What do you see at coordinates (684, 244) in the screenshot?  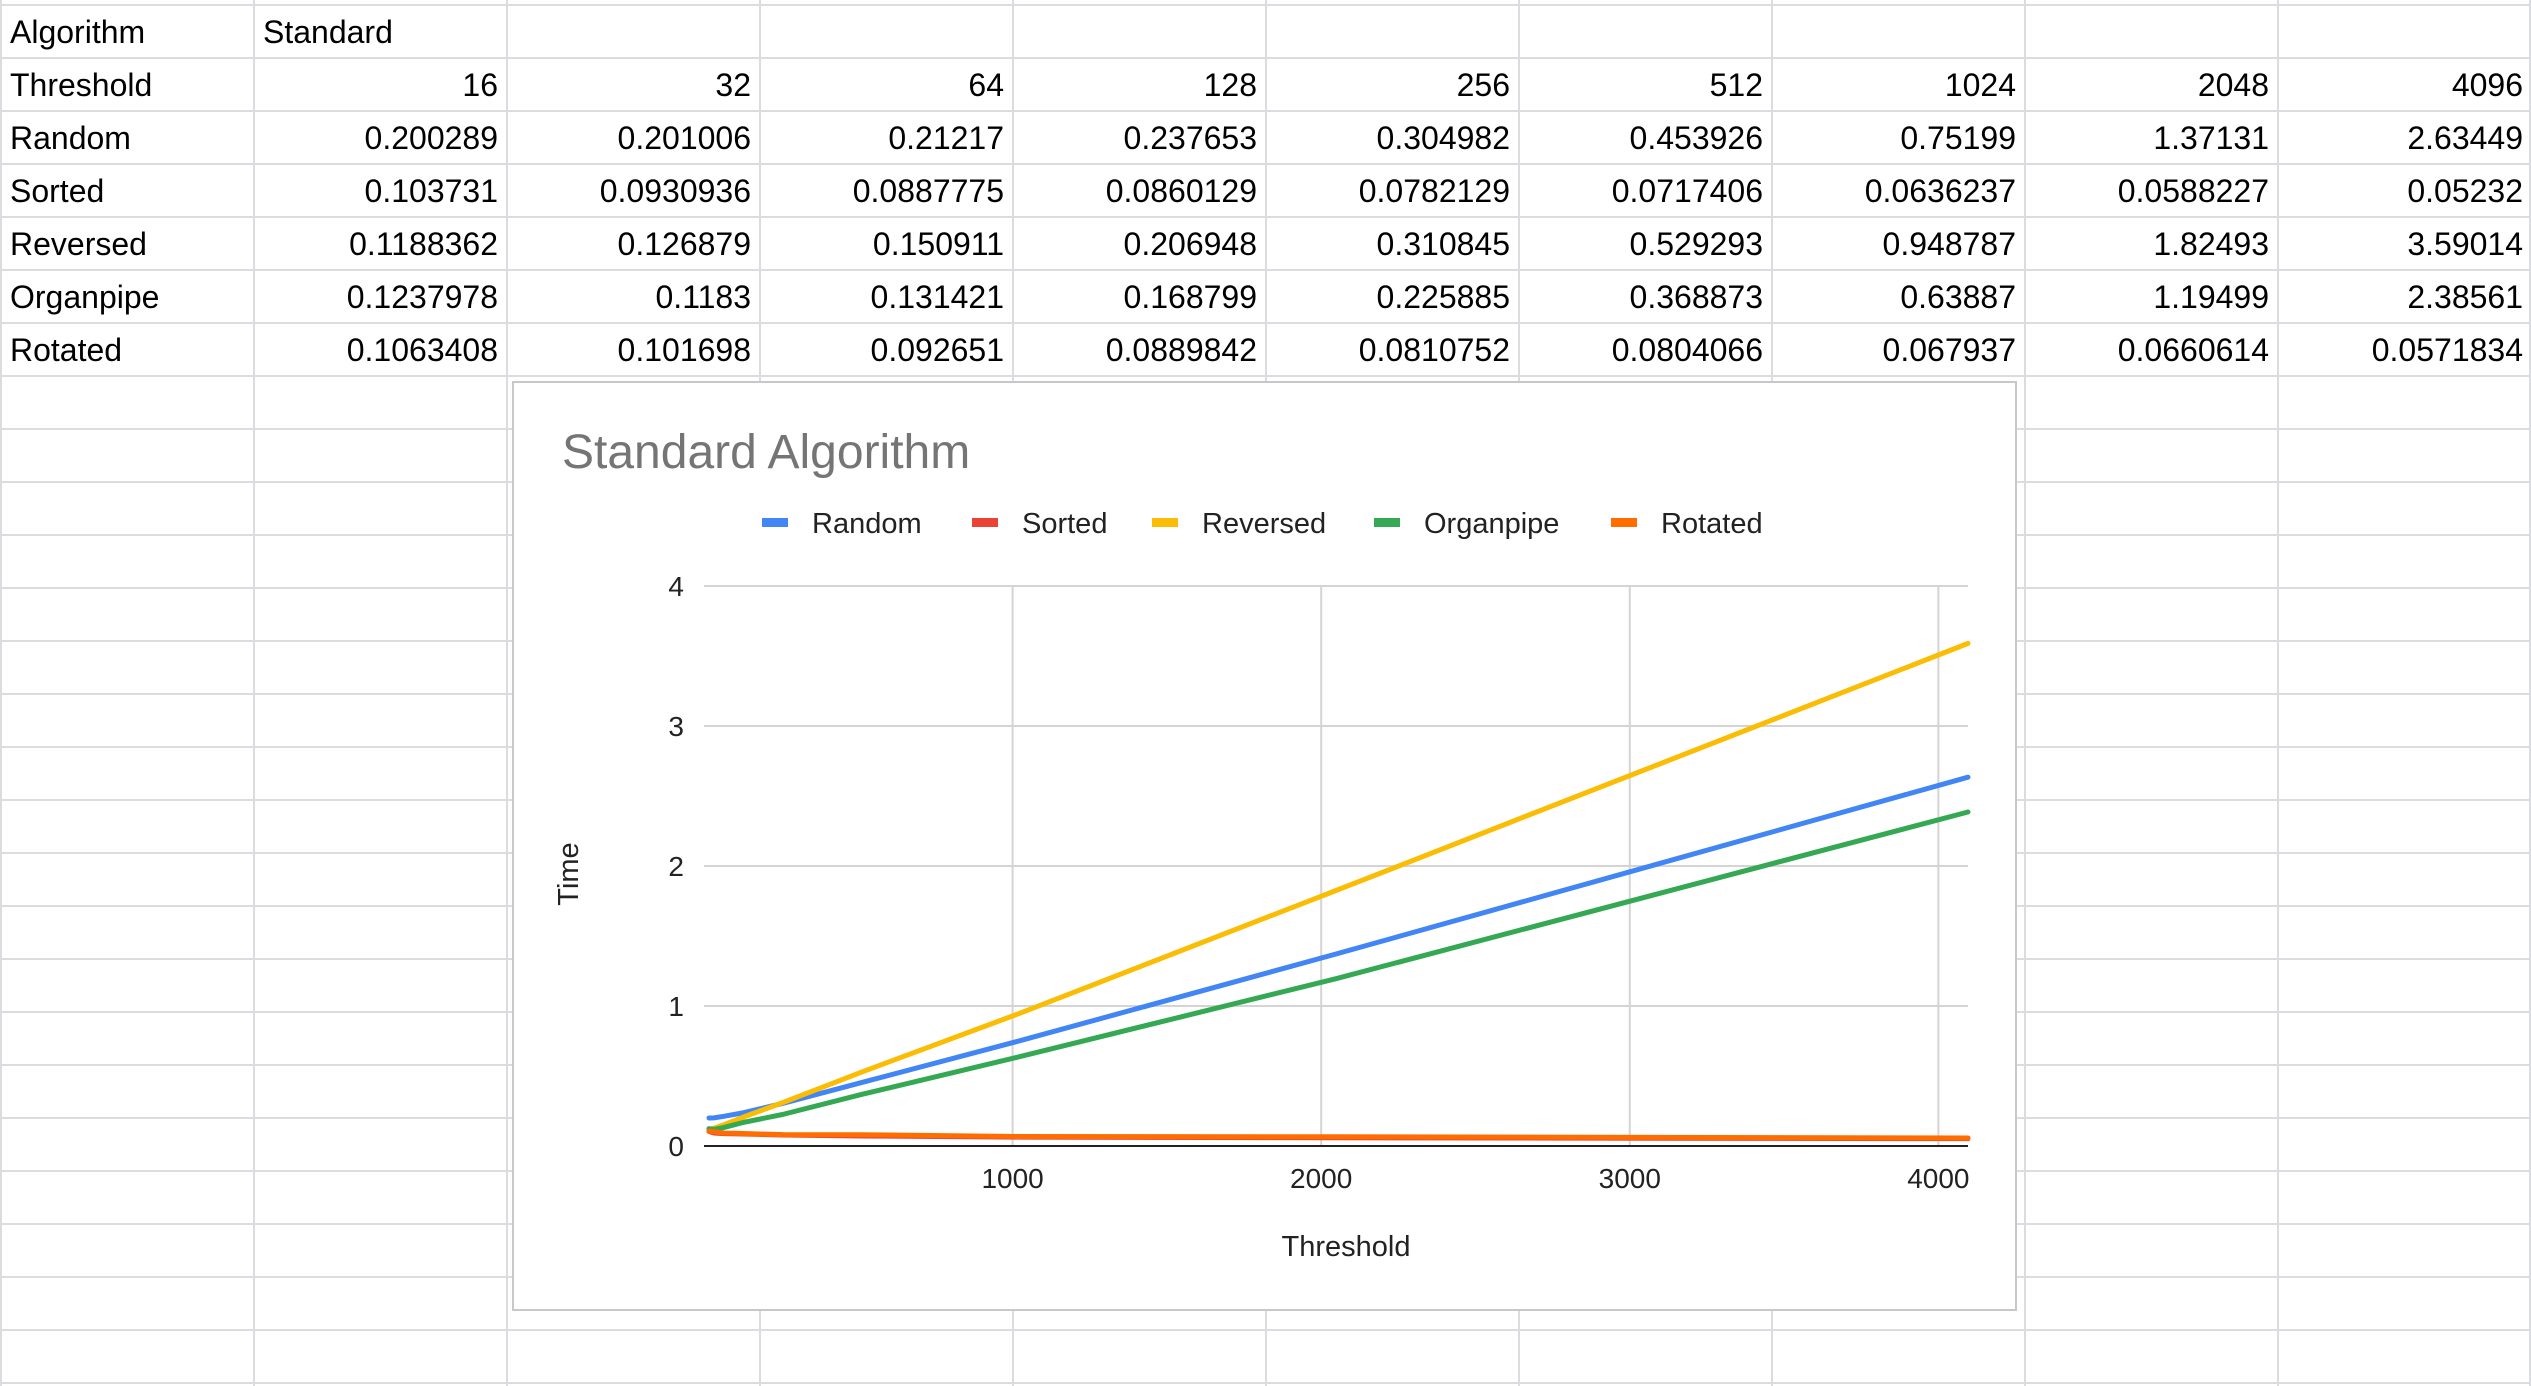 I see `cell-r5-c3: 0.126879` at bounding box center [684, 244].